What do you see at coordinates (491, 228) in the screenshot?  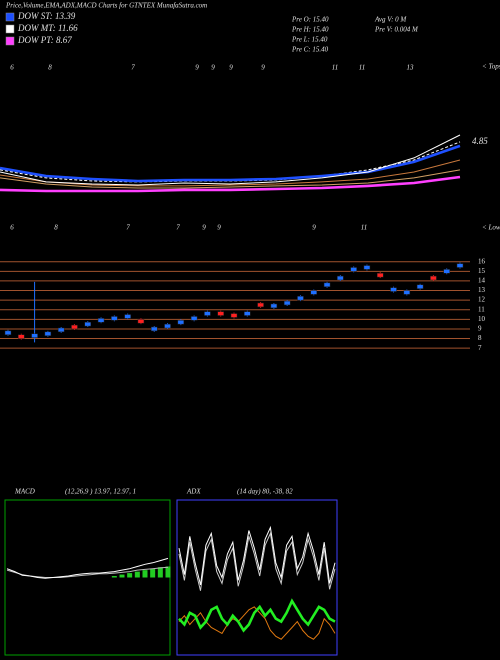 I see `low-marker: < Lows` at bounding box center [491, 228].